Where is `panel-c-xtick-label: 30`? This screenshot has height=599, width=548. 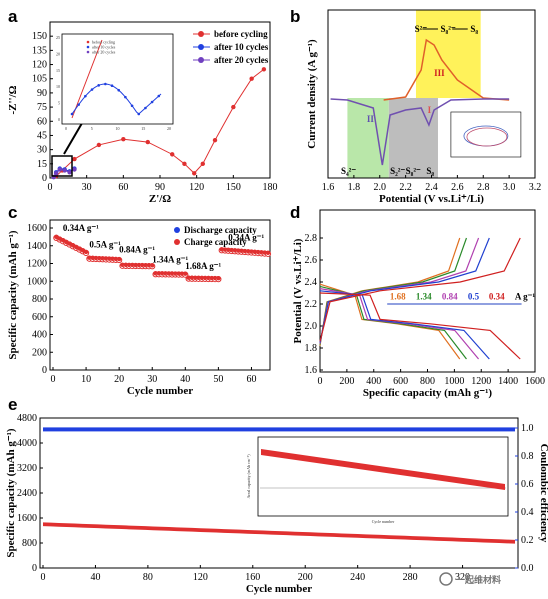 panel-c-xtick-label: 30 is located at coordinates (152, 379).